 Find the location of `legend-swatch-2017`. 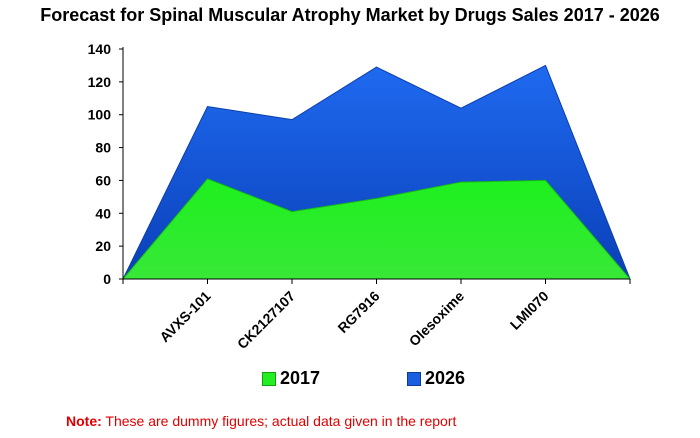

legend-swatch-2017 is located at coordinates (269, 378).